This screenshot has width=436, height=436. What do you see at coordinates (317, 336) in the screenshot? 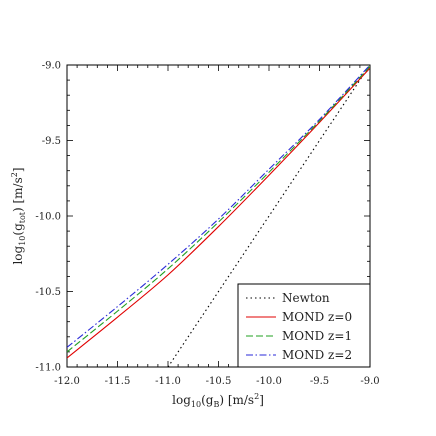
I see `legend-label: MOND z=1` at bounding box center [317, 336].